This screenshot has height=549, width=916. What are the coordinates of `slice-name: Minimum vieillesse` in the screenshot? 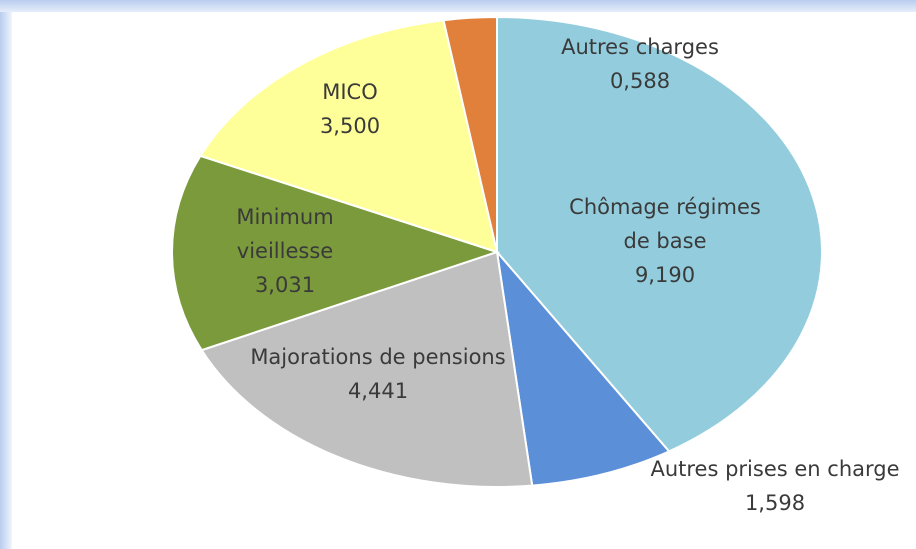 It's located at (285, 234).